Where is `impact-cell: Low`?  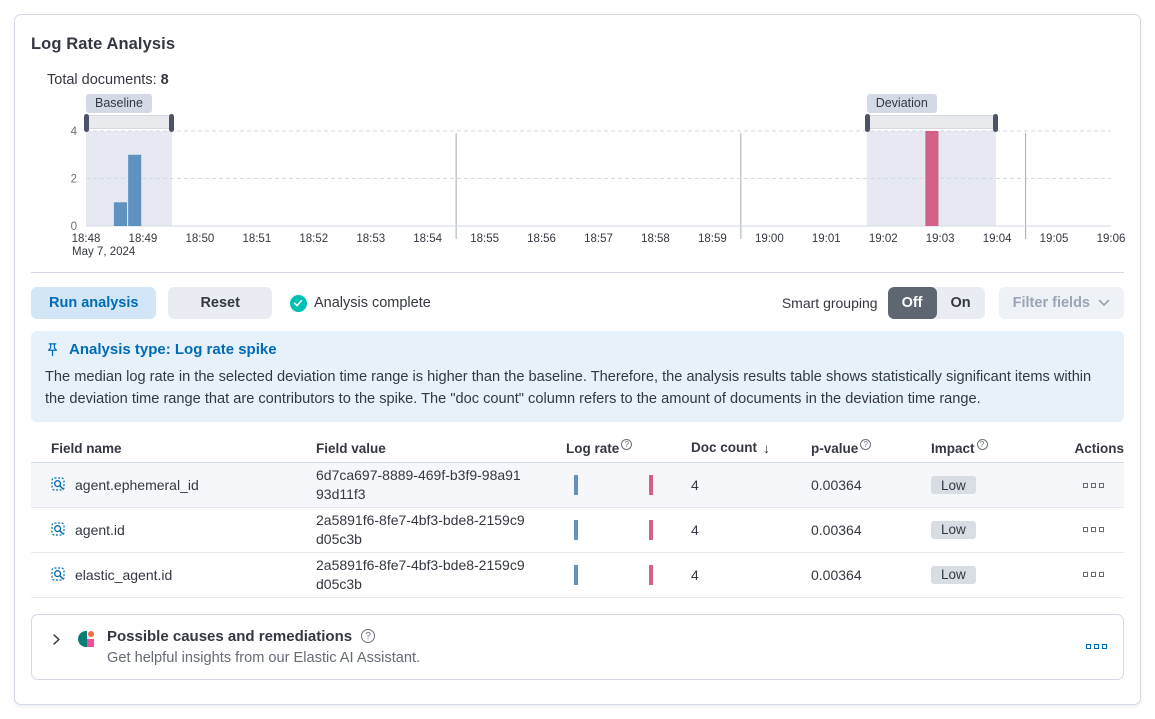 impact-cell: Low is located at coordinates (996, 485).